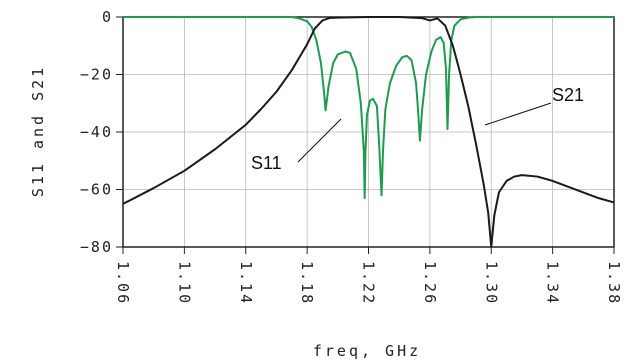 The image size is (634, 362). What do you see at coordinates (246, 283) in the screenshot?
I see `x-tick-label: 1.14` at bounding box center [246, 283].